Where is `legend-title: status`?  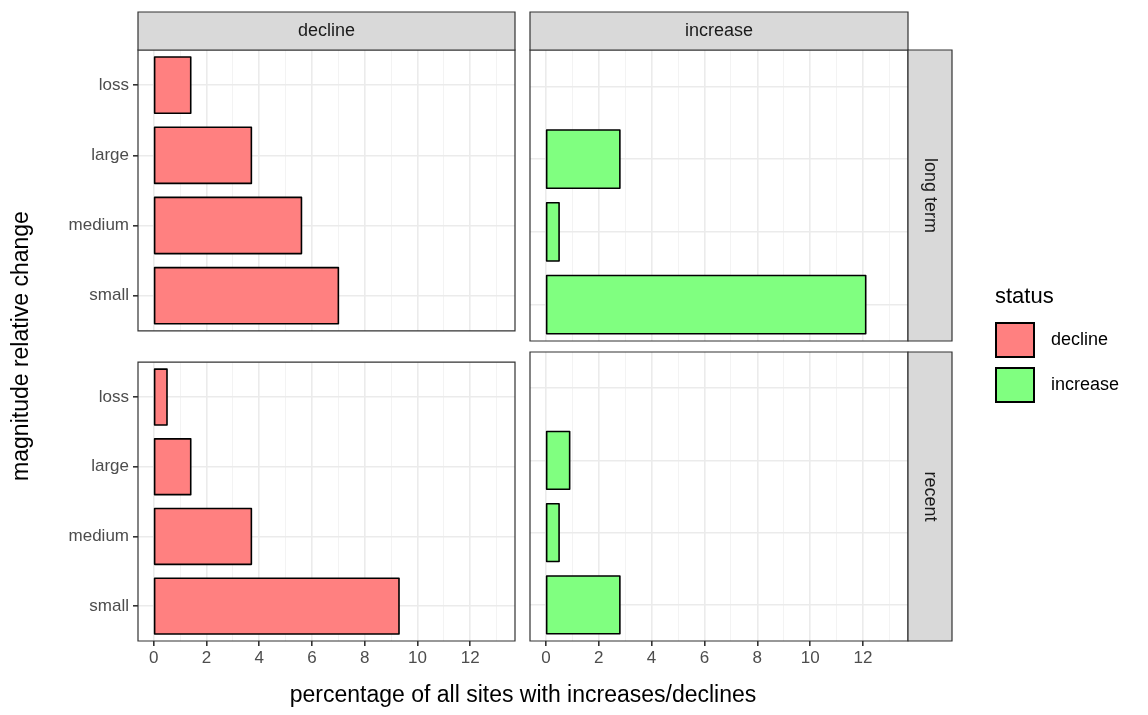 legend-title: status is located at coordinates (1025, 296).